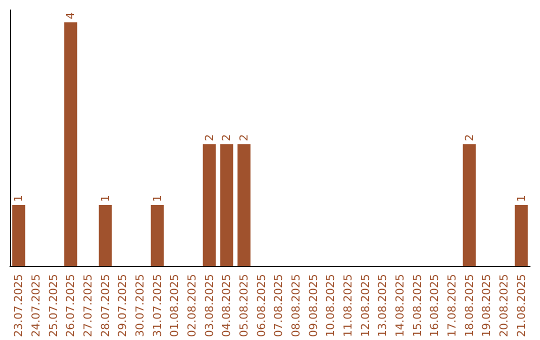  Describe the element at coordinates (88, 306) in the screenshot. I see `x-tick-label: 27.07.2025` at that location.